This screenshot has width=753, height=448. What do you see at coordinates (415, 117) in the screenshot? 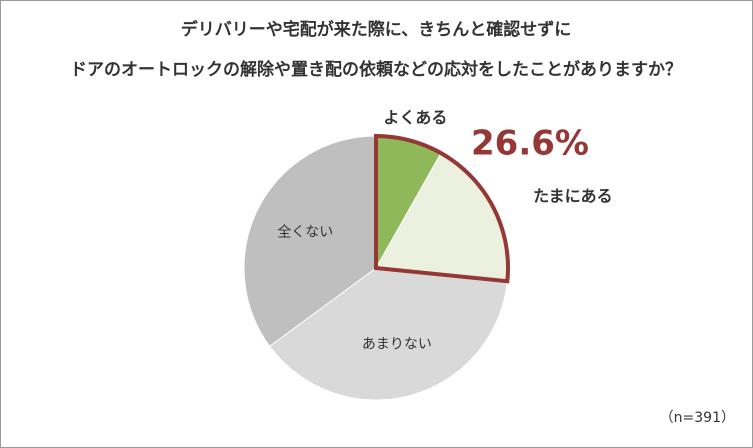
I see `slice-label: よくある` at bounding box center [415, 117].